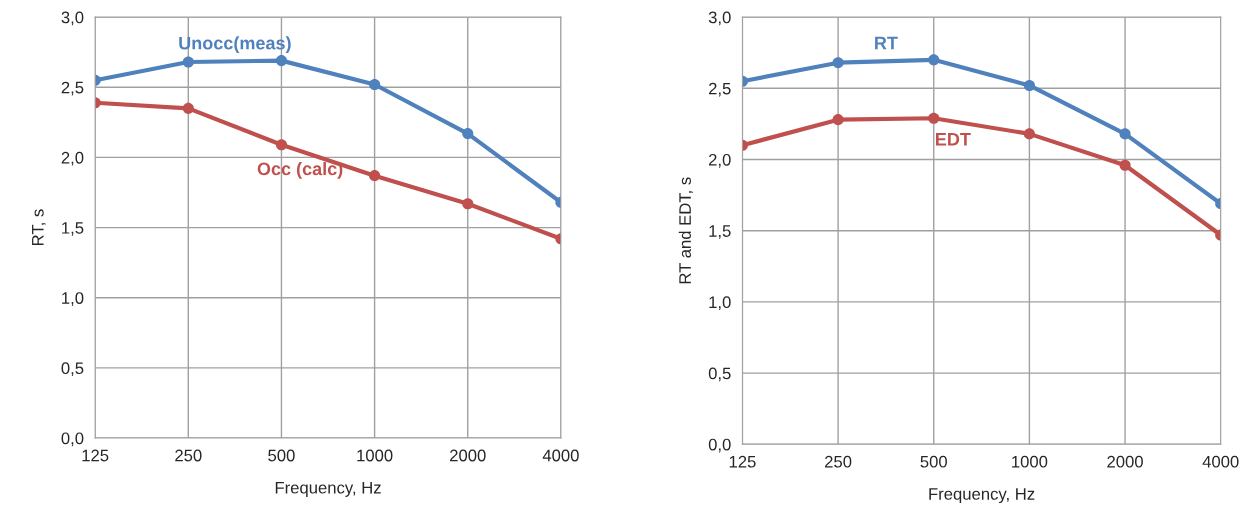 The width and height of the screenshot is (1252, 519). I want to click on series-label: Occ (calc), so click(300, 170).